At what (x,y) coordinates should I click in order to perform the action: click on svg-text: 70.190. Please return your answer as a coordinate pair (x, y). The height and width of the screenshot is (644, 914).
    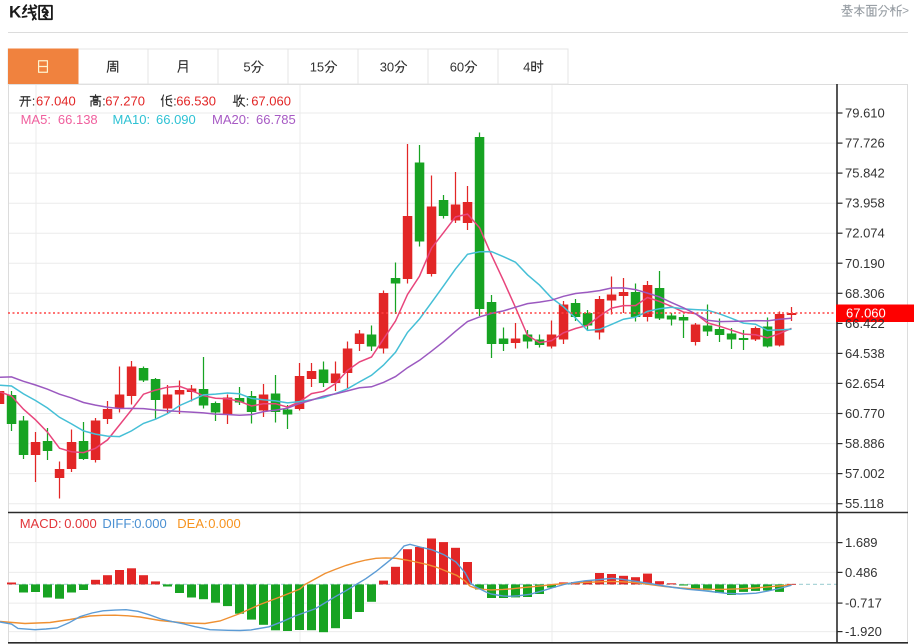
    Looking at the image, I should click on (865, 263).